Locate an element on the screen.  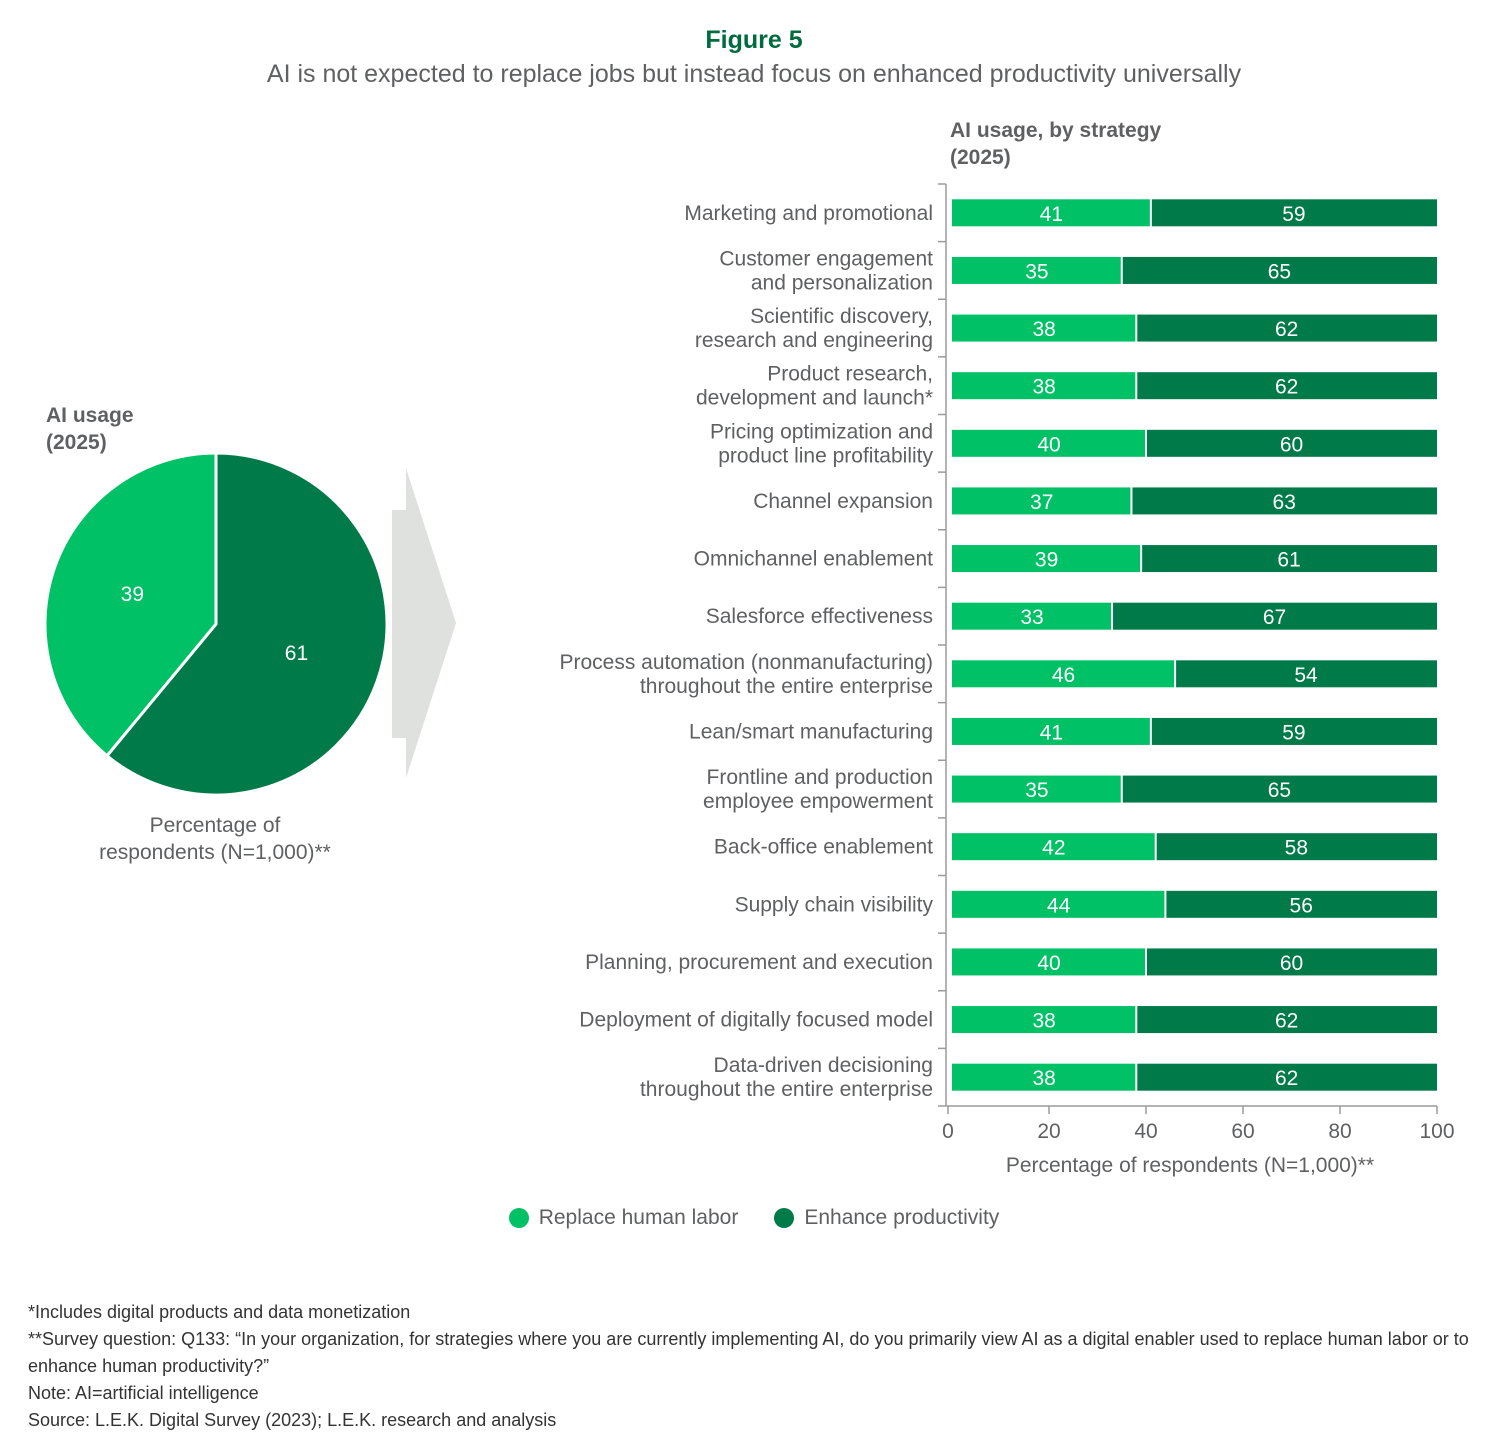
category-label: Channel expansion is located at coordinates (843, 501).